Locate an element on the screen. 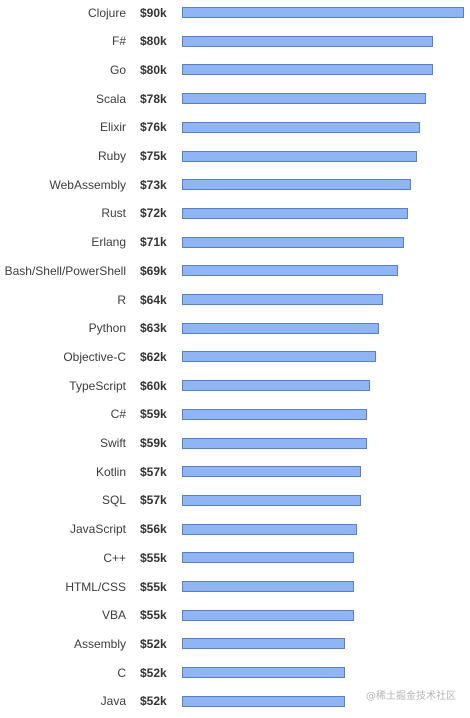 This screenshot has height=718, width=470. category-label: SQL is located at coordinates (113, 500).